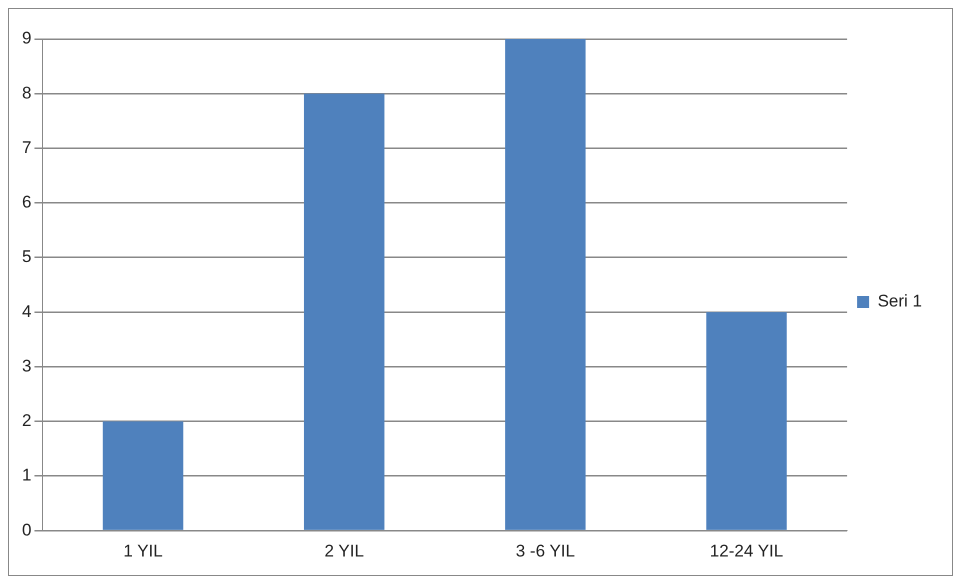 The image size is (963, 584). Describe the element at coordinates (27, 38) in the screenshot. I see `y-tick-label: 9` at that location.